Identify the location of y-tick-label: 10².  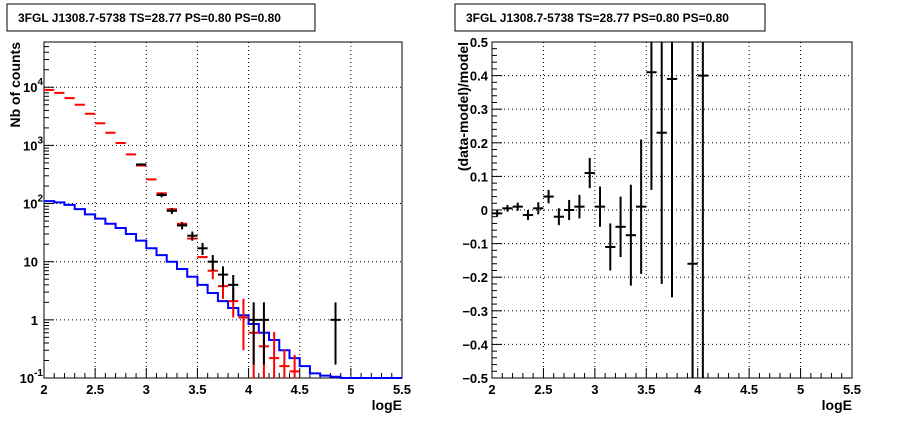
(33, 203).